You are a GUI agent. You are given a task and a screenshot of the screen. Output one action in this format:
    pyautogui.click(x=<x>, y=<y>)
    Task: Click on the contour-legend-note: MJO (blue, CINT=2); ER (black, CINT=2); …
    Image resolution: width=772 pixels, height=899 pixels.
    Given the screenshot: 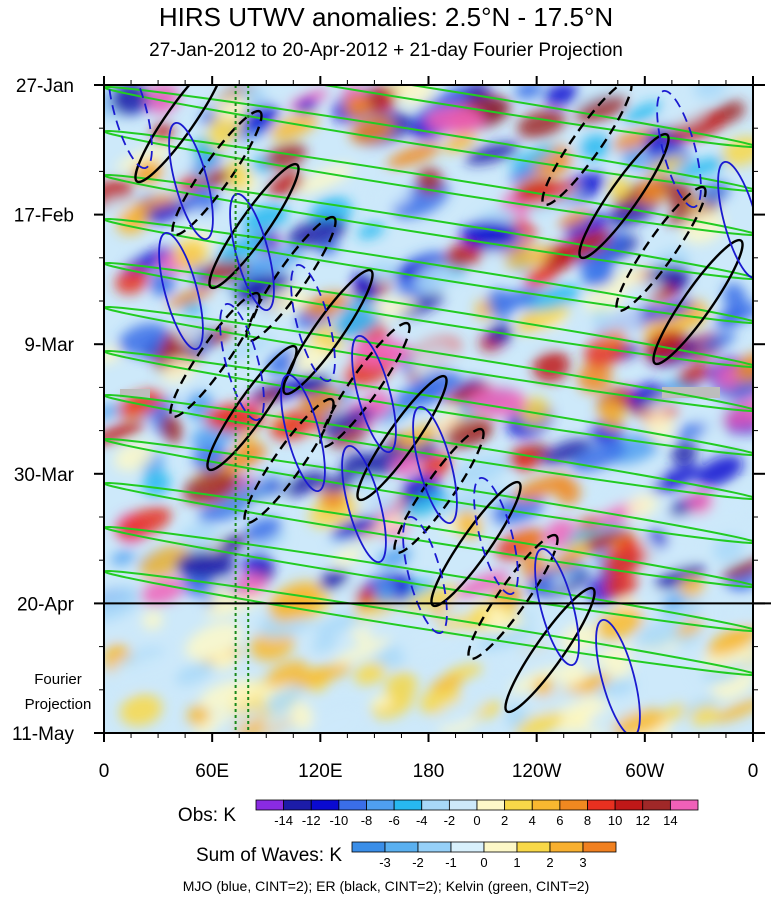 What is the action you would take?
    pyautogui.click(x=386, y=886)
    